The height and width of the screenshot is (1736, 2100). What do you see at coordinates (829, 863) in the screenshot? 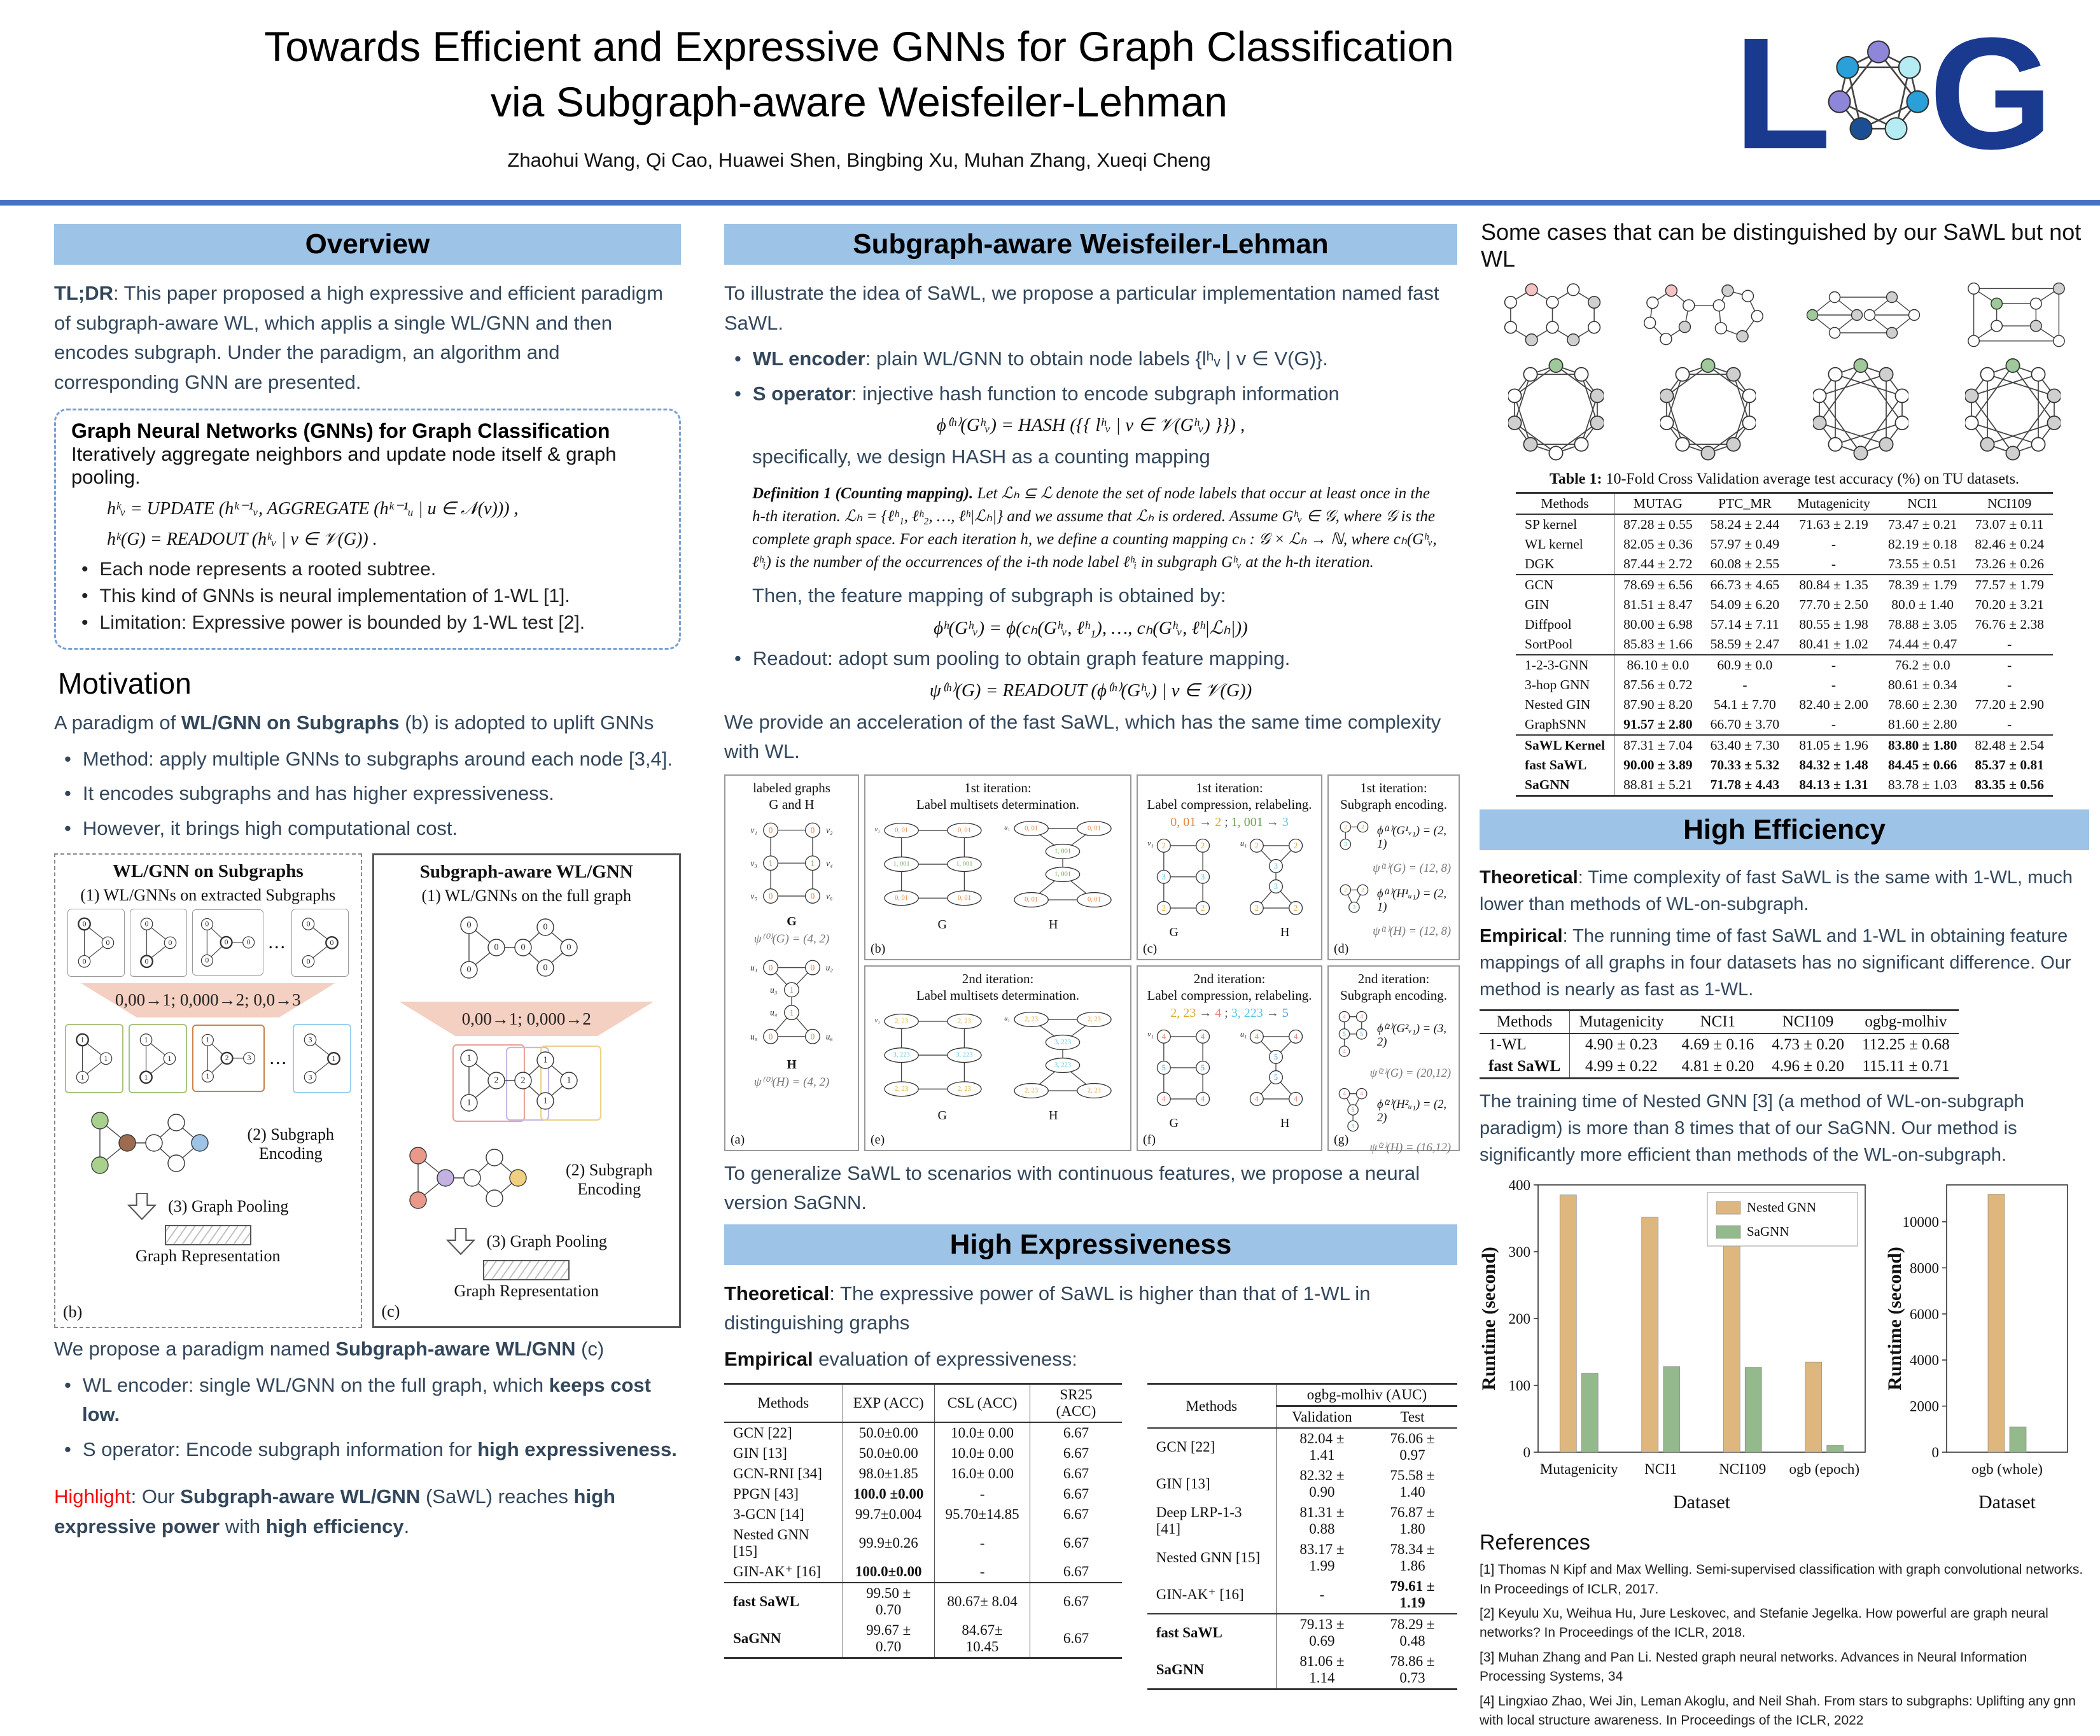
I see `graph-node-name: v₄` at bounding box center [829, 863].